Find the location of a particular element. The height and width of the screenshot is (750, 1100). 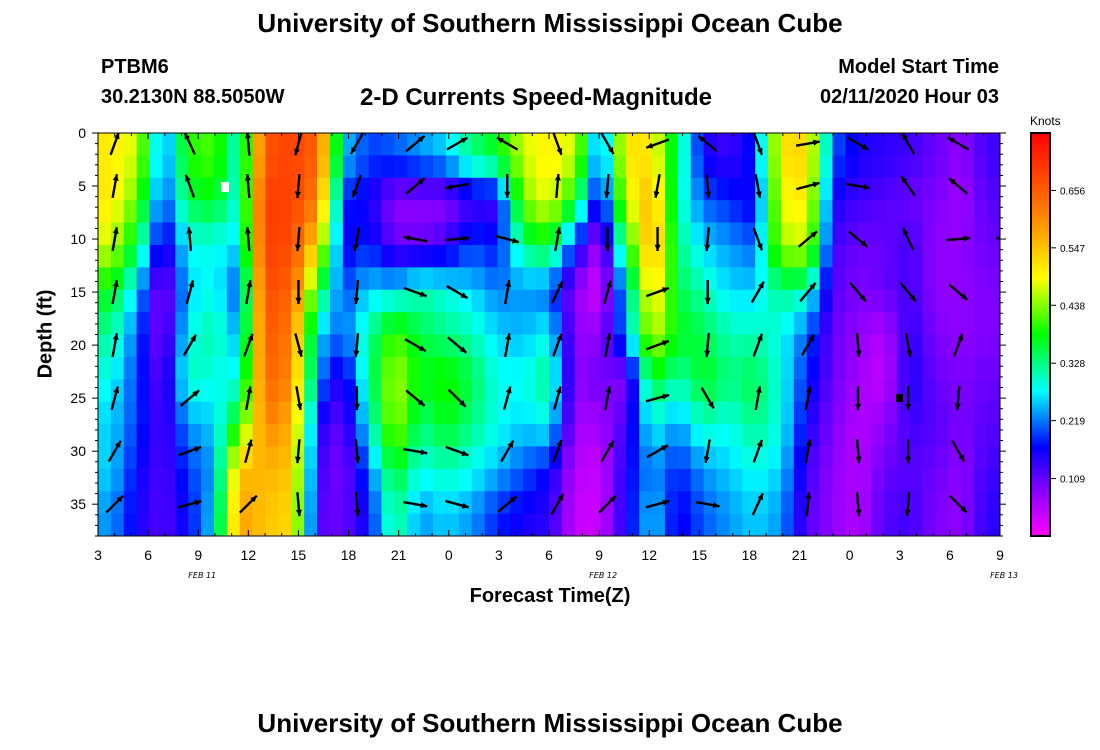

max-marker is located at coordinates (225, 187).